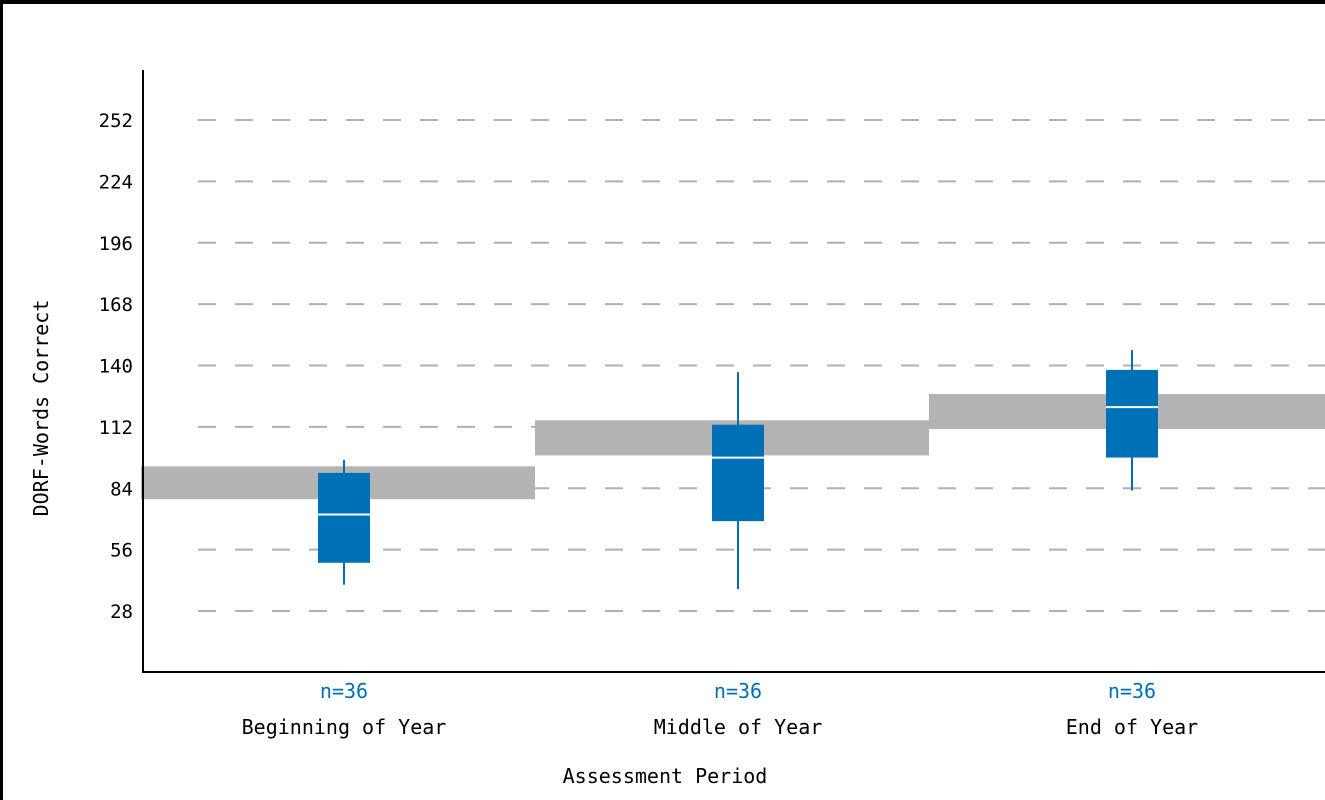  Describe the element at coordinates (121, 612) in the screenshot. I see `y-tick-label: 28` at that location.